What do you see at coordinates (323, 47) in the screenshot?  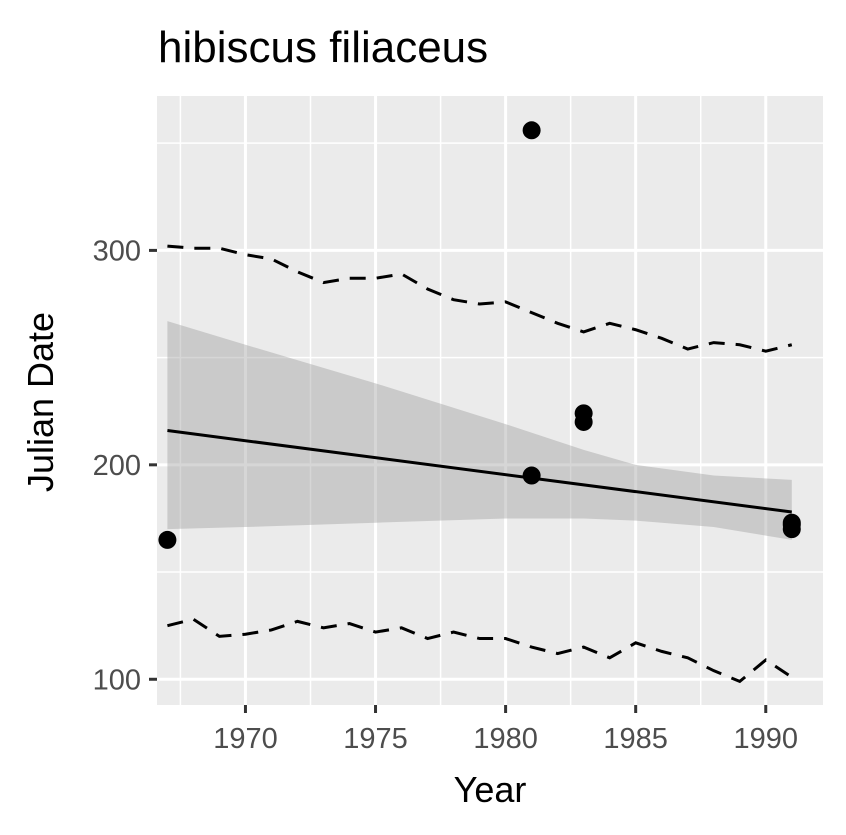 I see `chart-title: hibiscus filiaceus` at bounding box center [323, 47].